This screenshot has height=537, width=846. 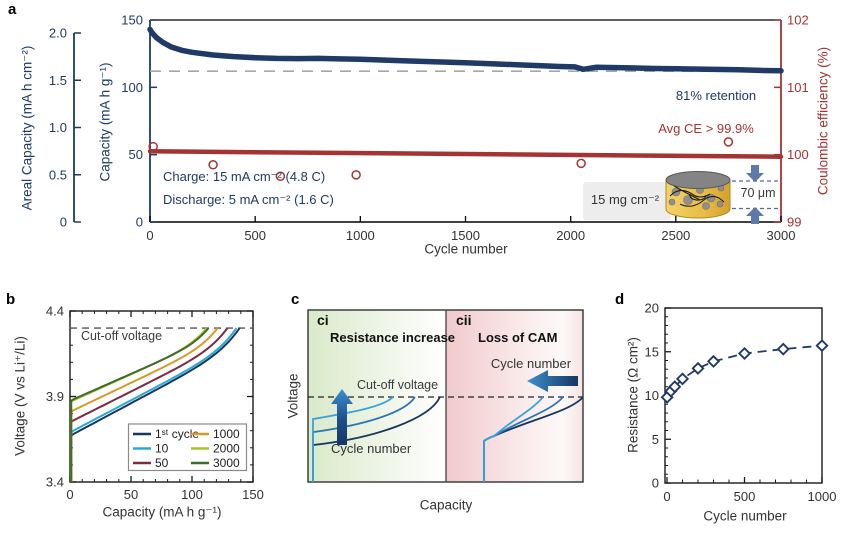 I want to click on svg-text: 1.5, so click(x=58, y=80).